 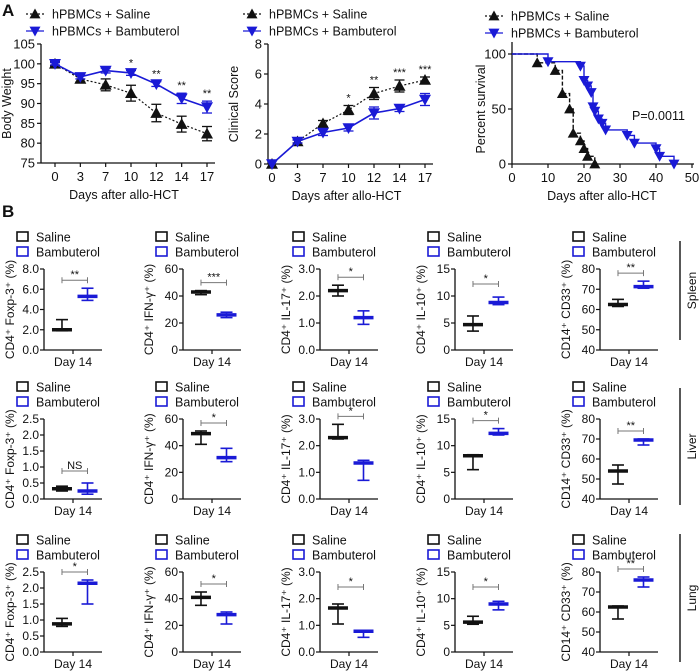 What do you see at coordinates (258, 44) in the screenshot?
I see `y-tick-label: 8` at bounding box center [258, 44].